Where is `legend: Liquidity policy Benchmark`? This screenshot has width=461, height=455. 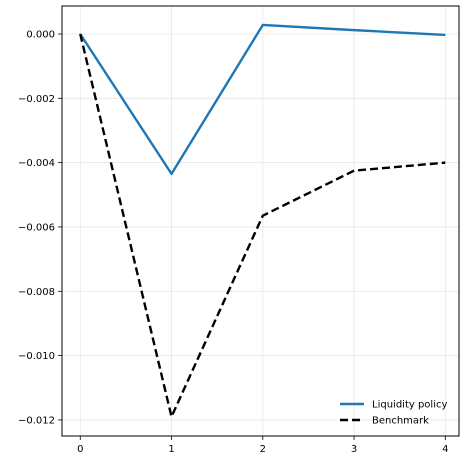 legend: Liquidity policy Benchmark is located at coordinates (393, 413).